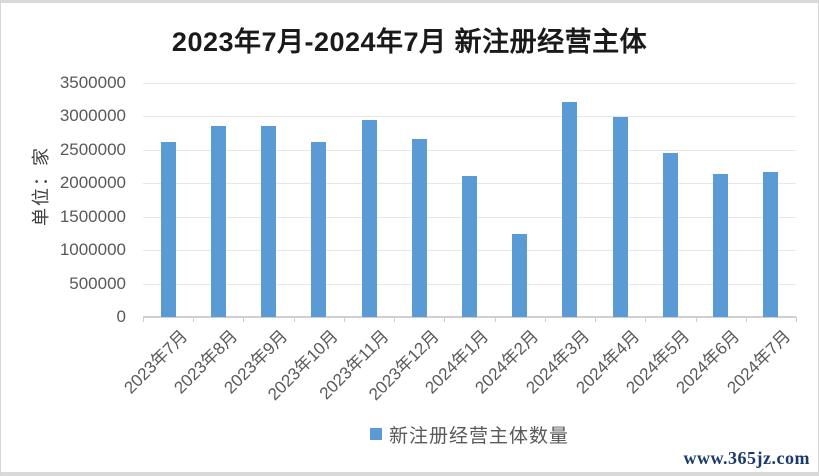 The image size is (819, 476). What do you see at coordinates (92, 149) in the screenshot?
I see `y-tick-label: 2500000` at bounding box center [92, 149].